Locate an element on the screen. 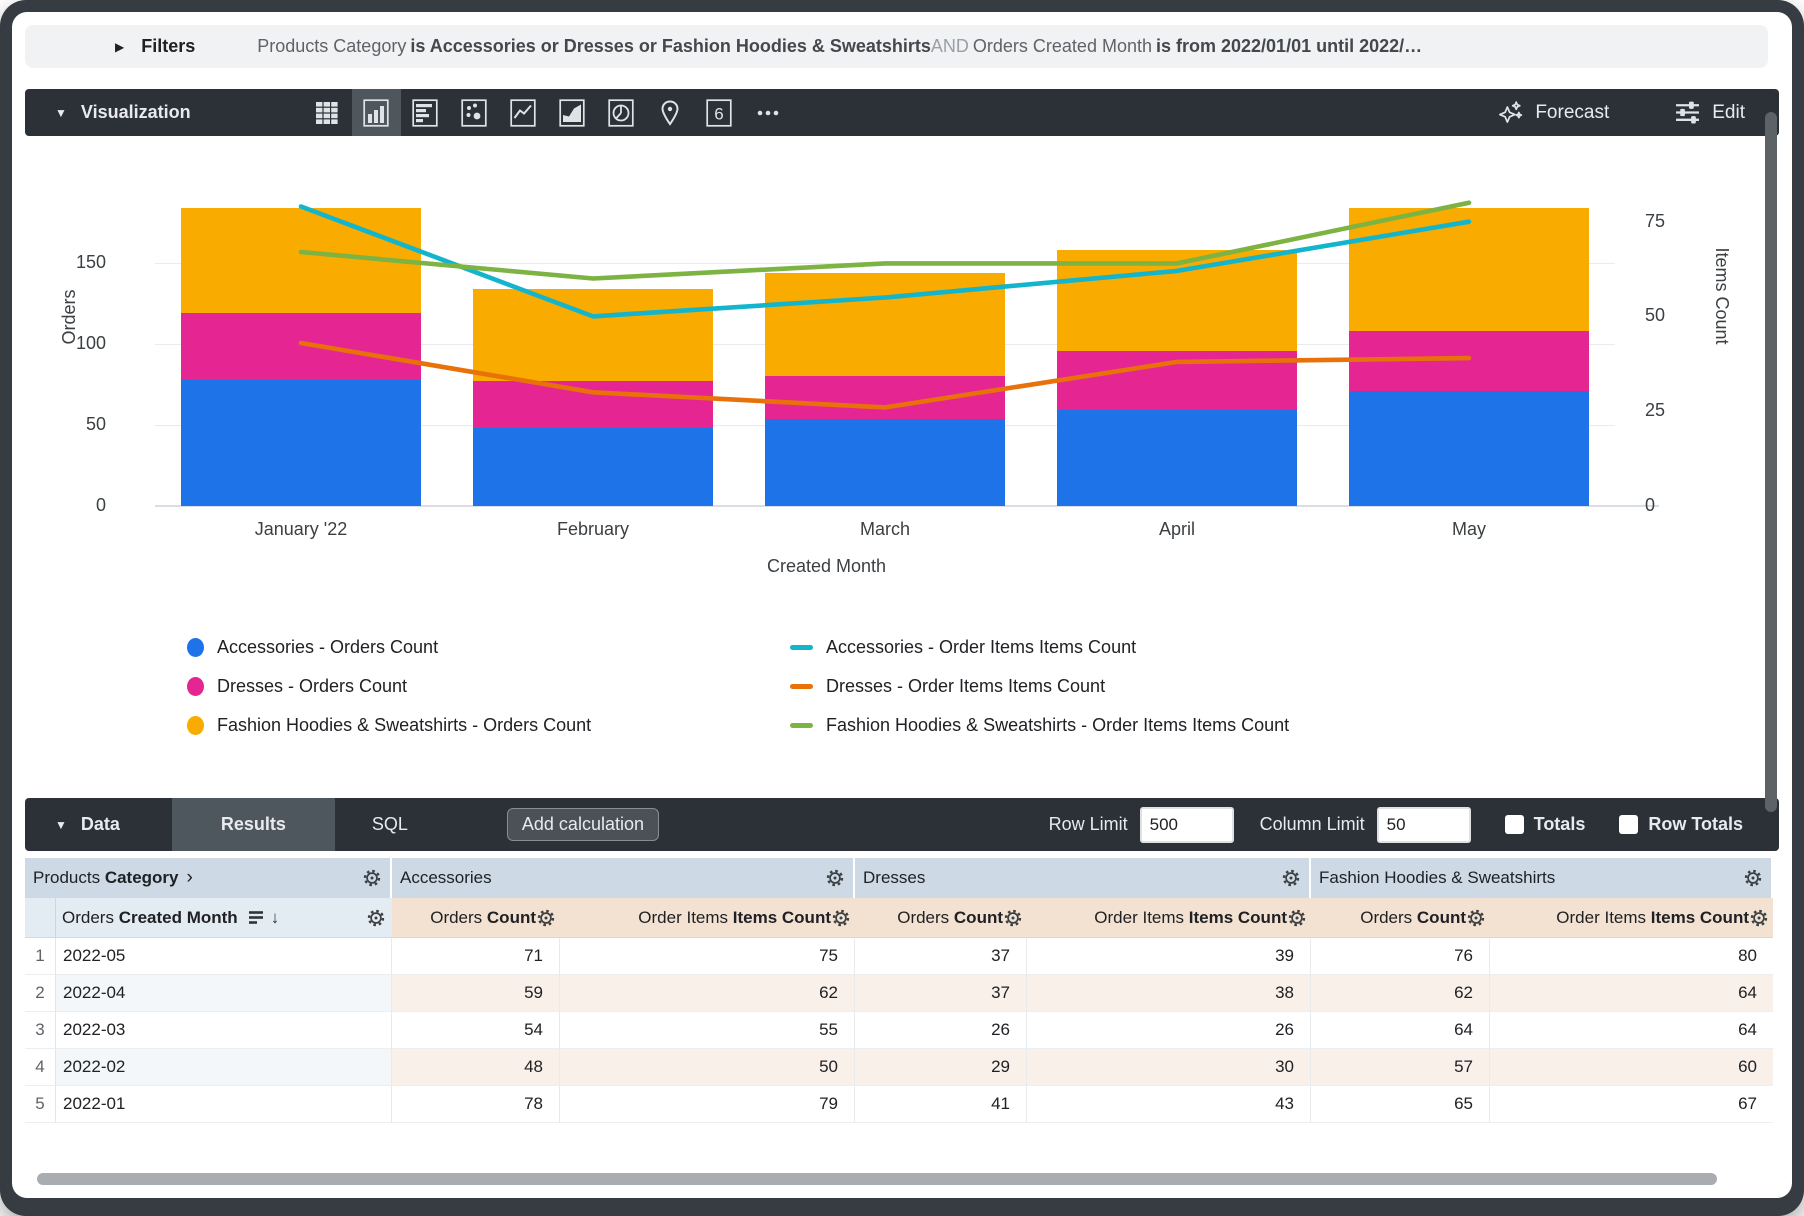 This screenshot has width=1804, height=1216. chevron-right-icon: ▶ is located at coordinates (120, 46).